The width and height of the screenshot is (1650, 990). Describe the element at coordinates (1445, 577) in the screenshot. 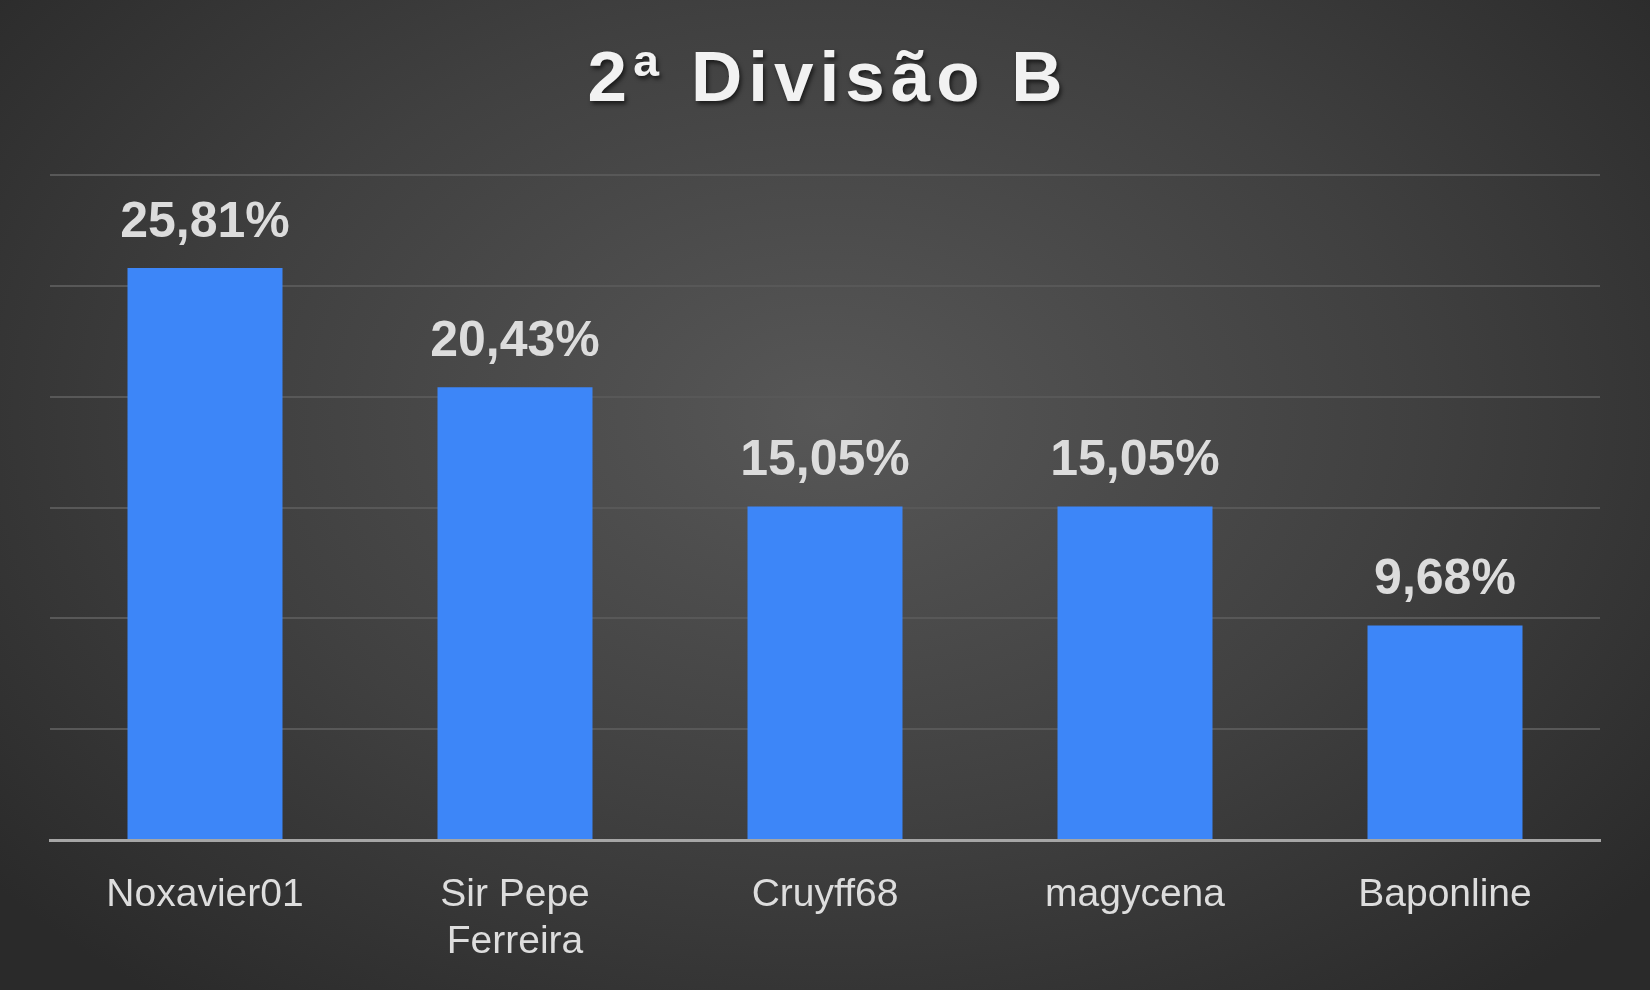

I see `data-label: 9,68%` at that location.